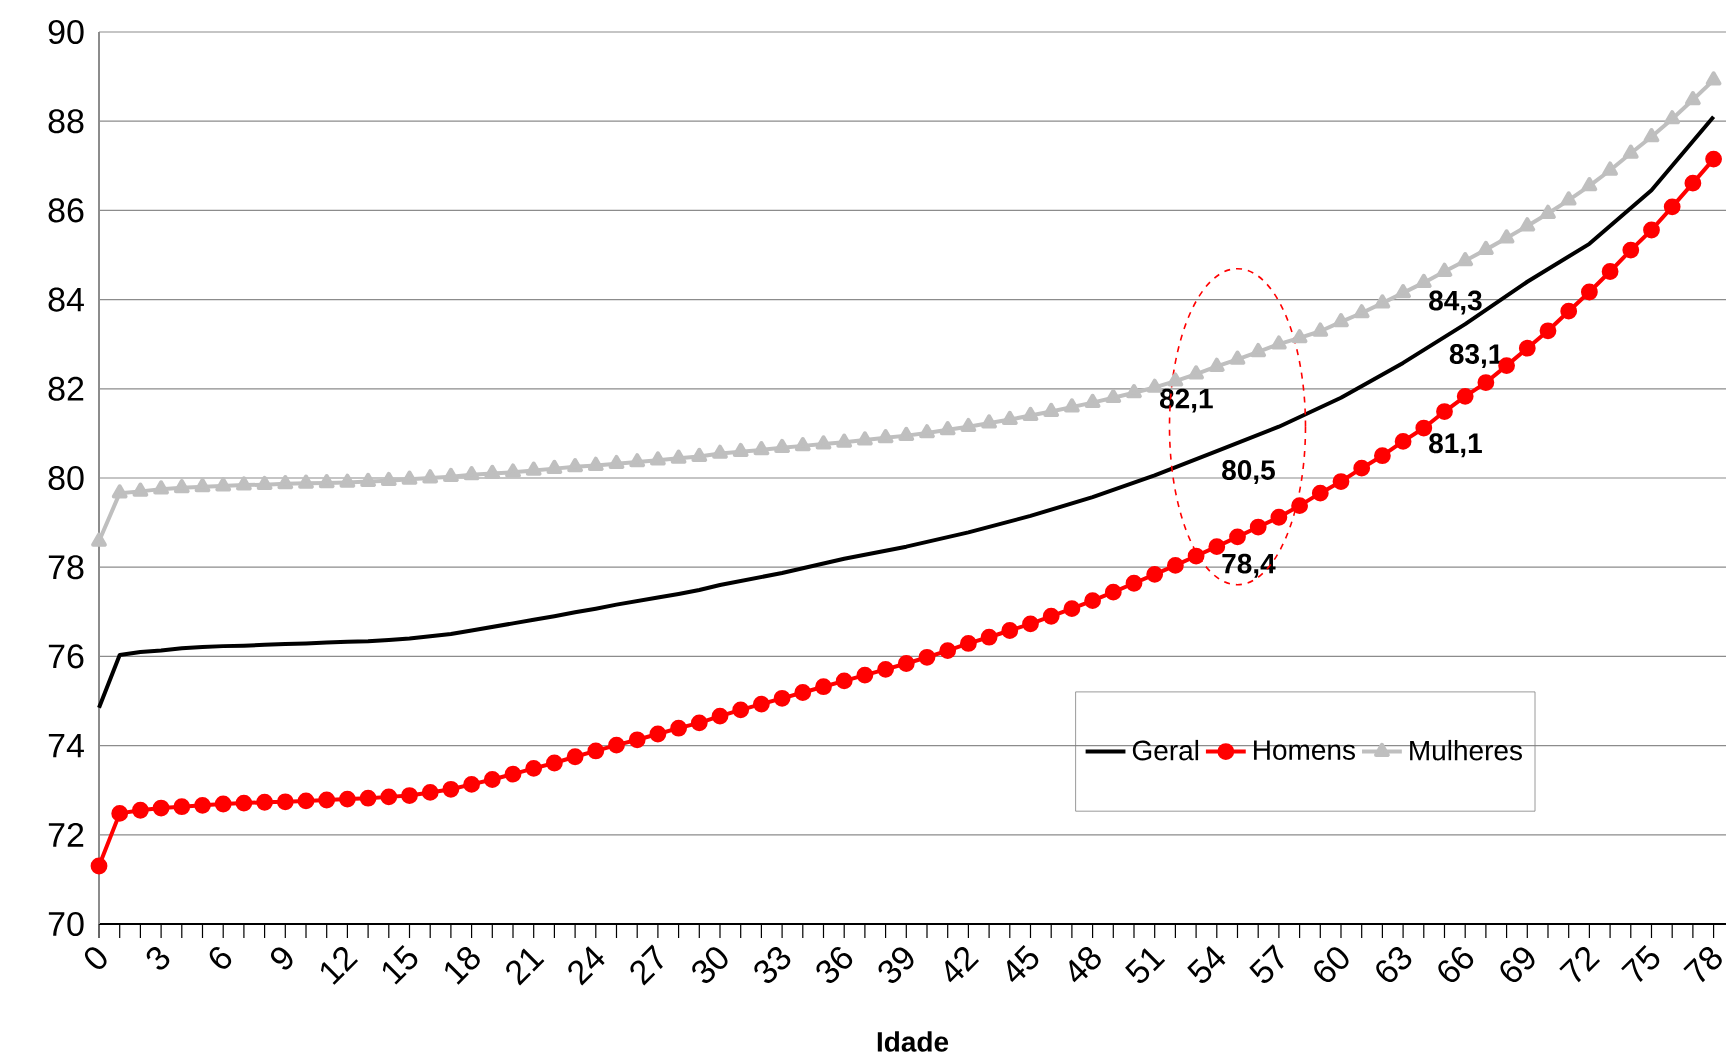 The image size is (1726, 1064). I want to click on x-tick-label: 42, so click(962, 965).